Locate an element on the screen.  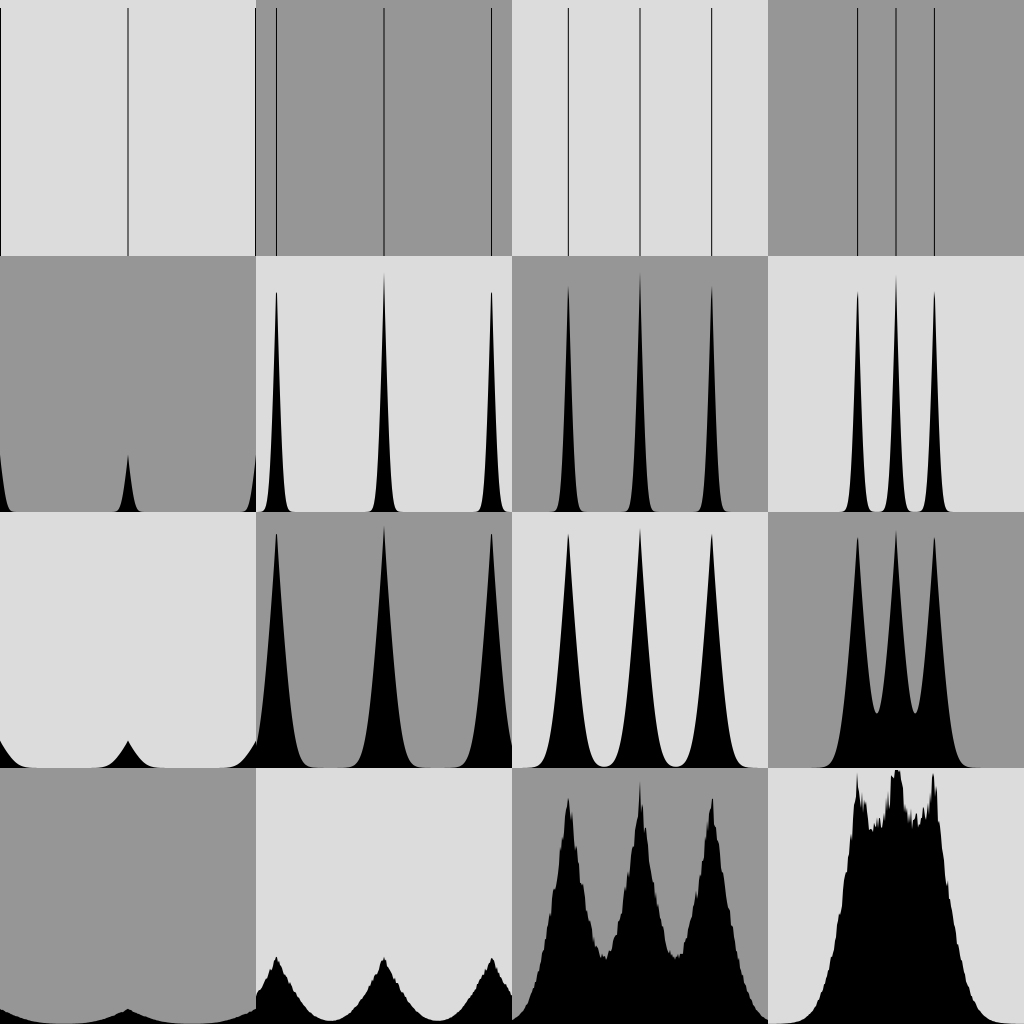
histogram-panel-r0-c1 is located at coordinates (384, 128).